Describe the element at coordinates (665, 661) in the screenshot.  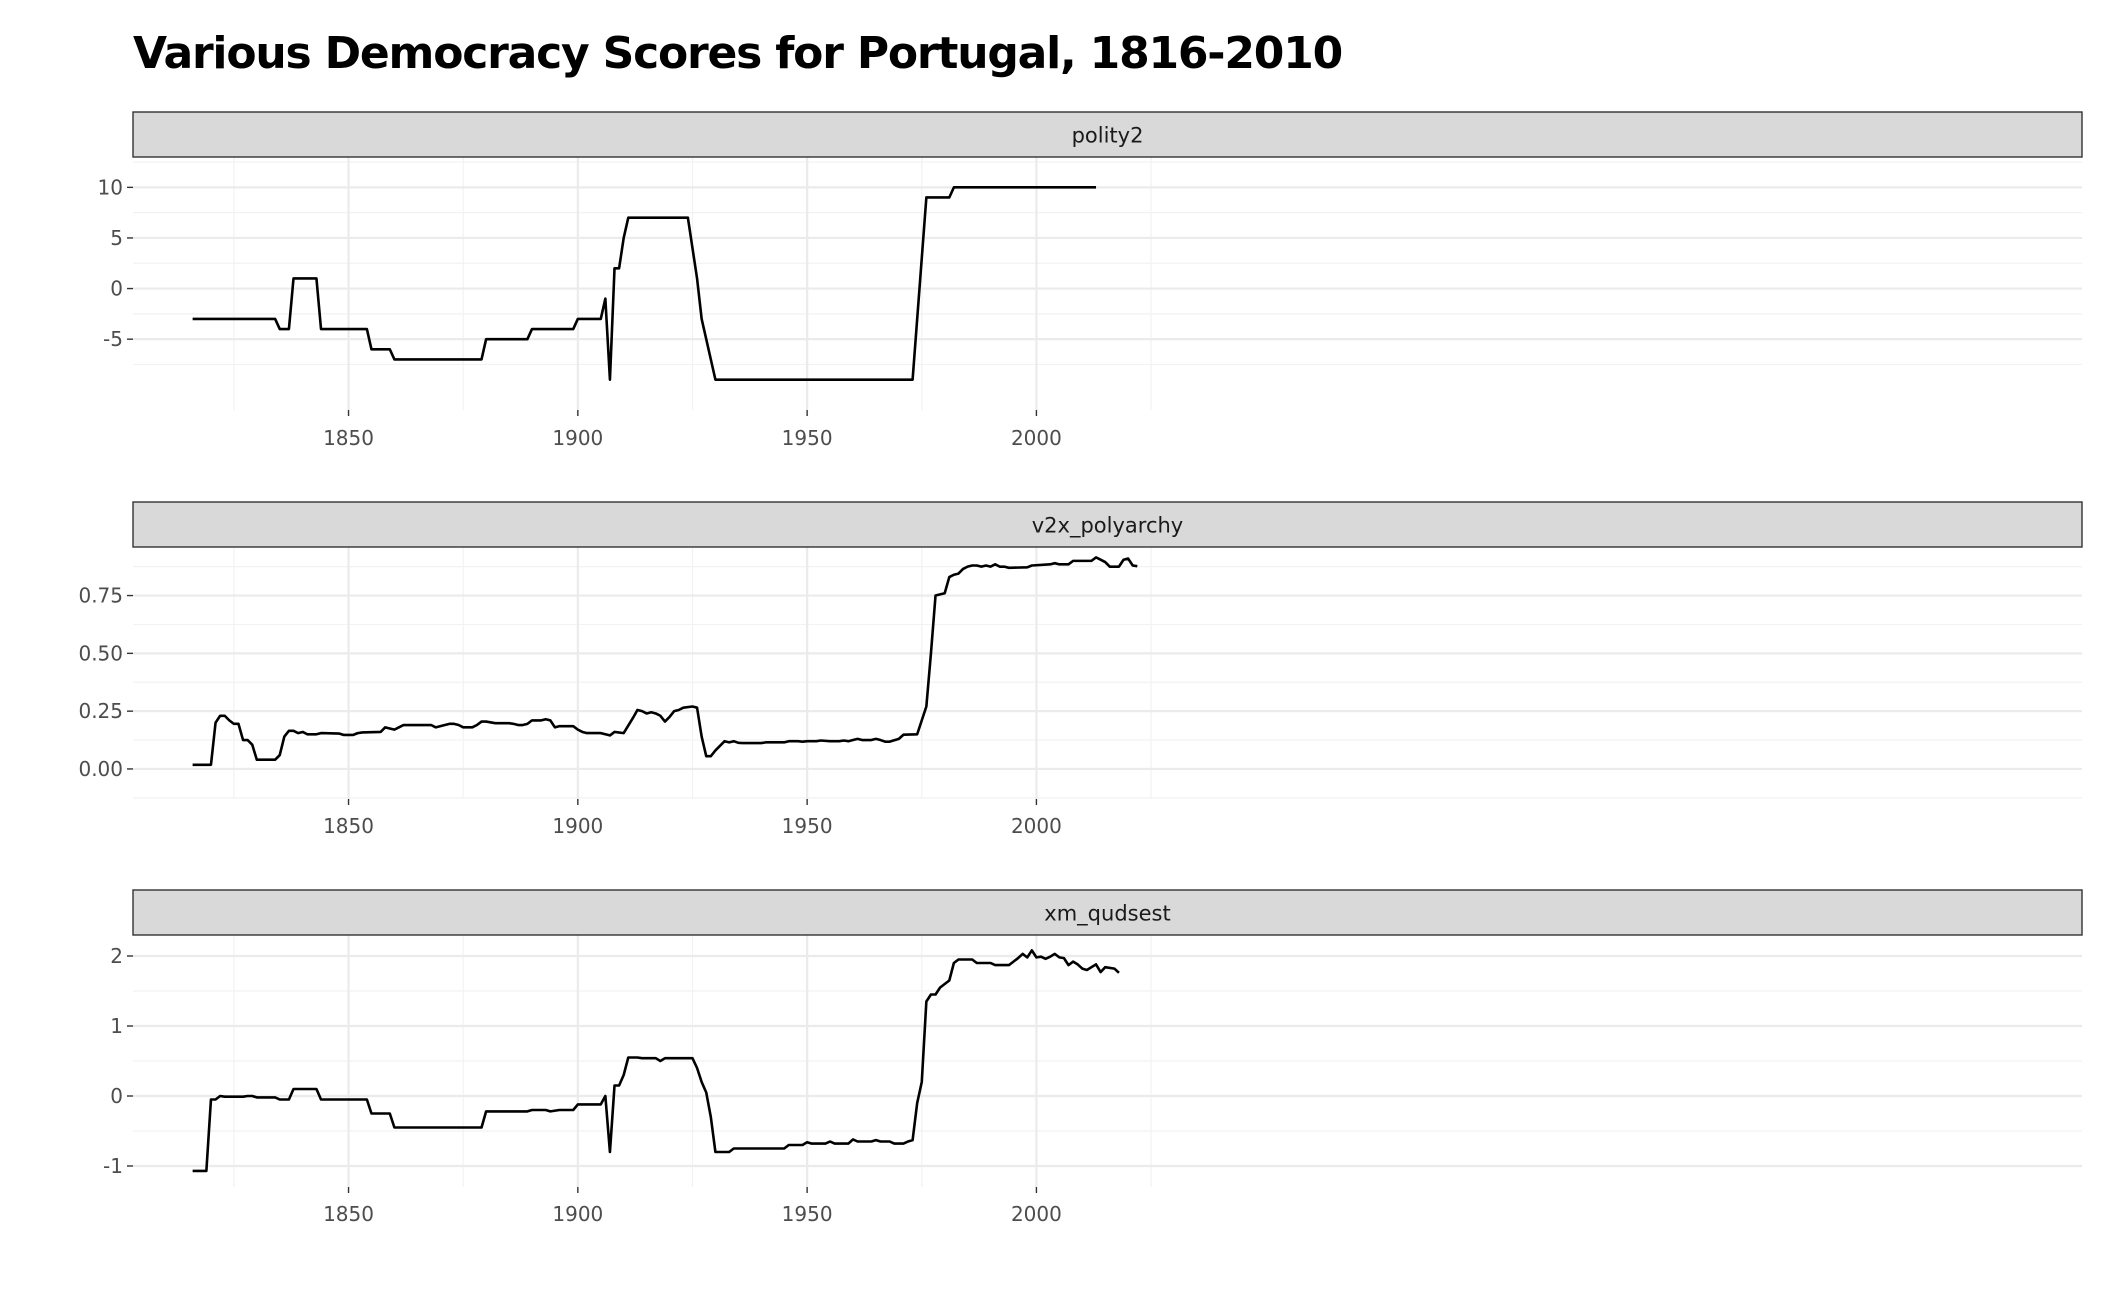
I see `series-line-v2x_polyarchy` at that location.